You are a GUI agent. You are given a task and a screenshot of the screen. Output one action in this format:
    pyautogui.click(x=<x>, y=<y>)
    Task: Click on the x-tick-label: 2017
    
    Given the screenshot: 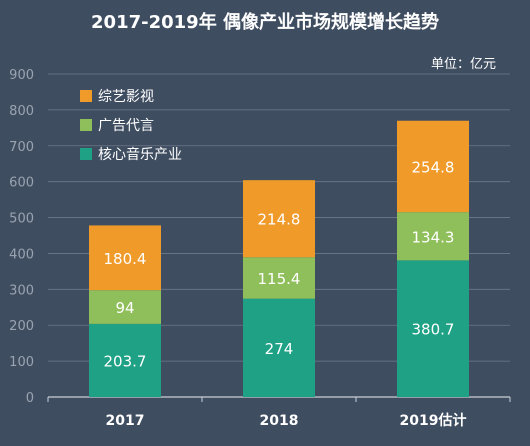 What is the action you would take?
    pyautogui.click(x=125, y=421)
    